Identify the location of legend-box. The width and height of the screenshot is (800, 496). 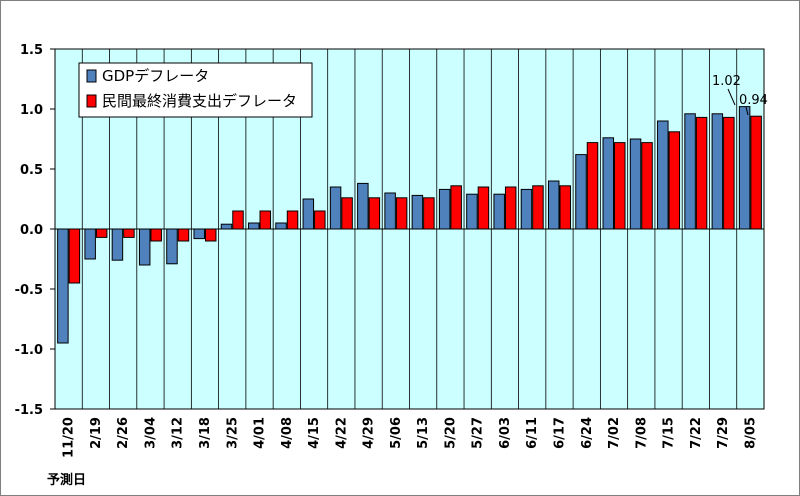
(195, 90).